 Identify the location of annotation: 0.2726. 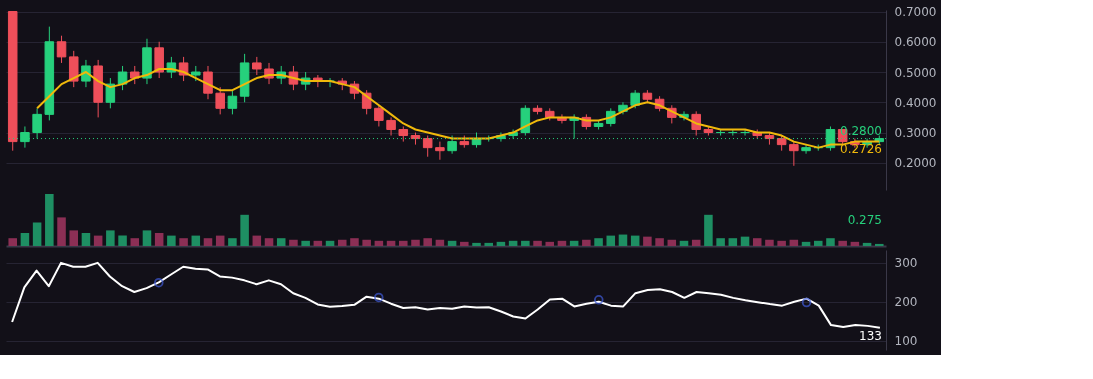
(861, 148).